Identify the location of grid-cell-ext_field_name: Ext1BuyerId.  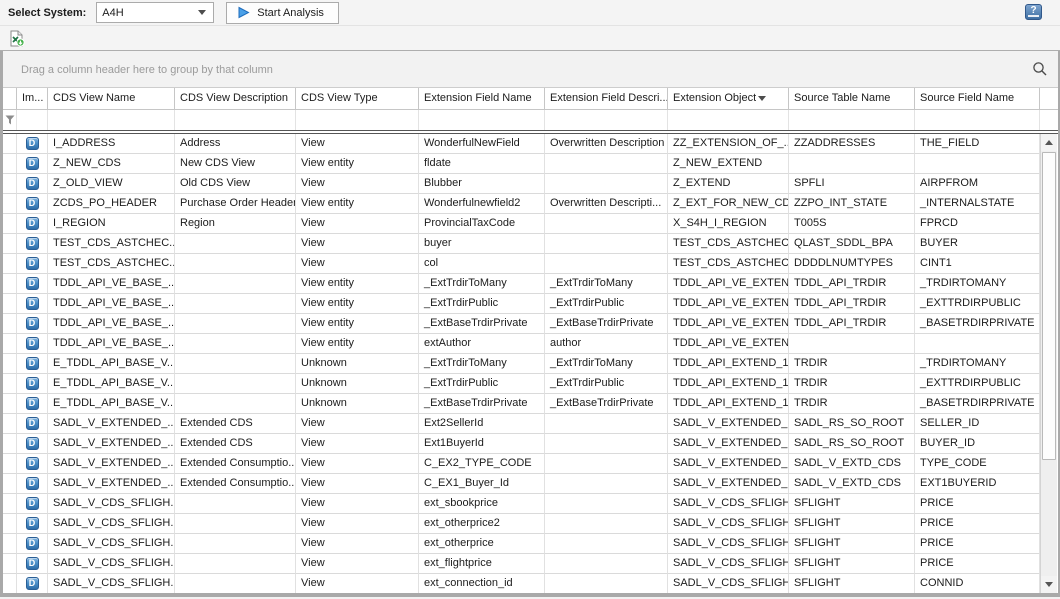
(482, 444).